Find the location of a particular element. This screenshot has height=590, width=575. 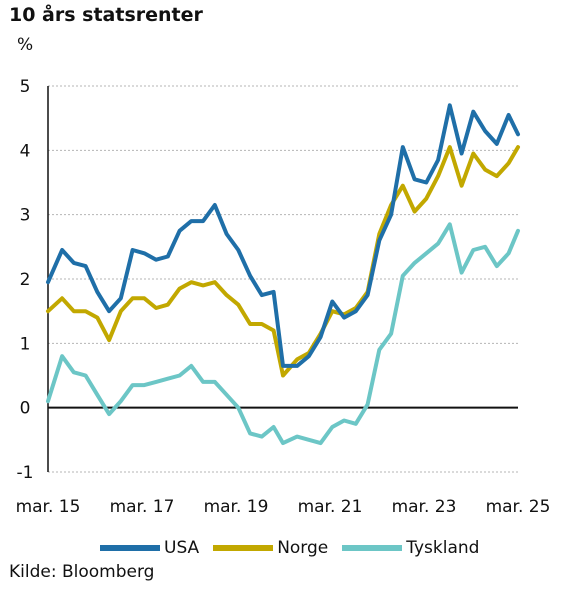

x-tick-label: mar. 23 is located at coordinates (424, 507).